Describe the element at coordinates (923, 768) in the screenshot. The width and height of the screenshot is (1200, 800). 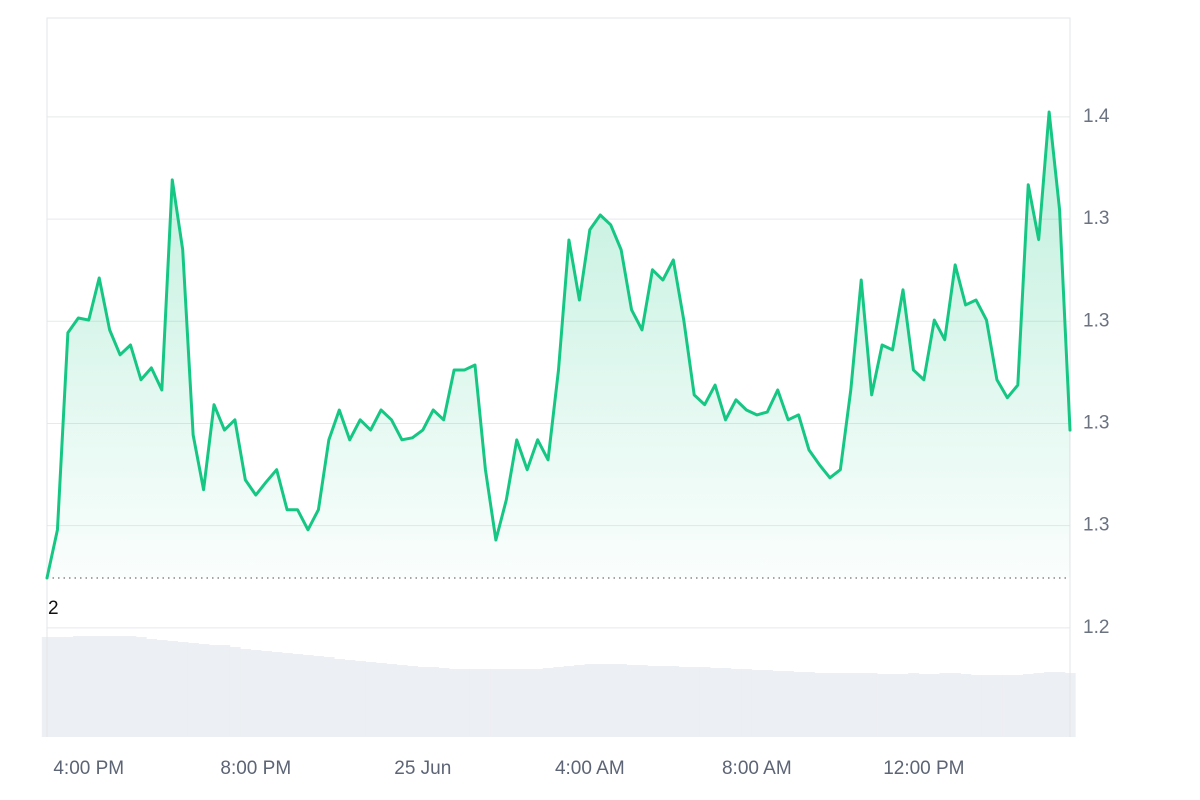
I see `x-tick-label: 12:00 PM` at that location.